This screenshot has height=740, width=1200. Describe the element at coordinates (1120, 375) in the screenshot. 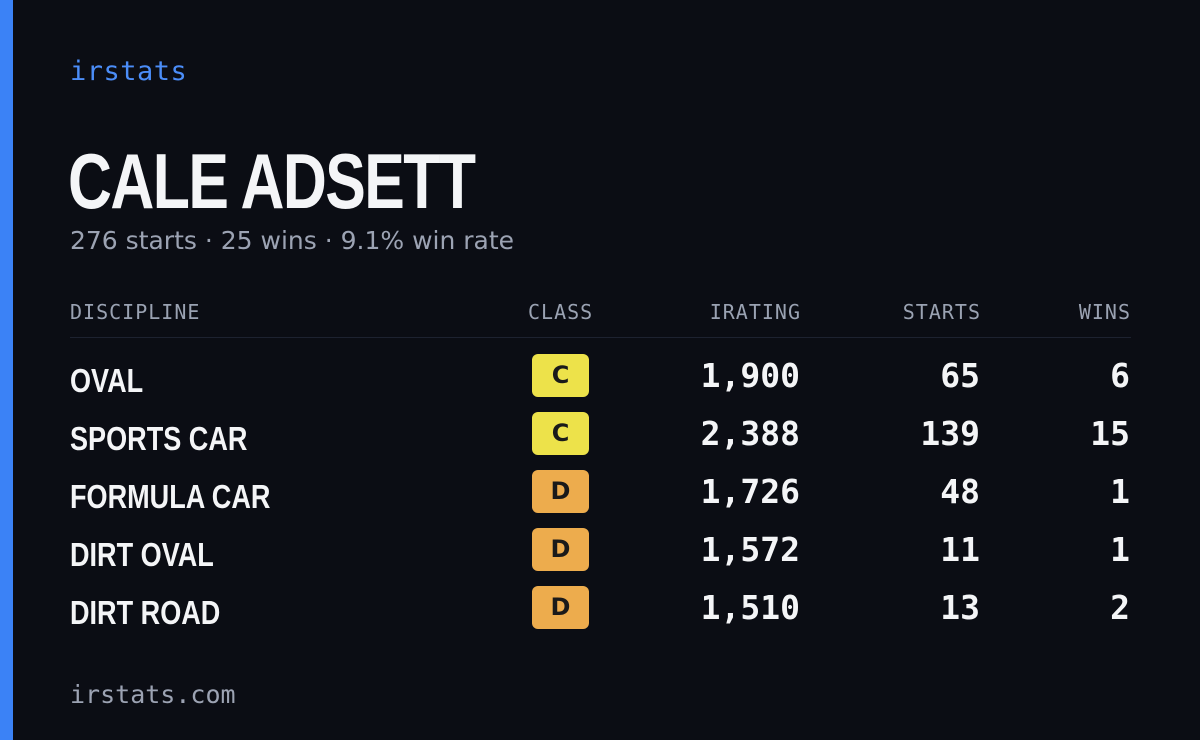

I see `wins-value: 6` at that location.